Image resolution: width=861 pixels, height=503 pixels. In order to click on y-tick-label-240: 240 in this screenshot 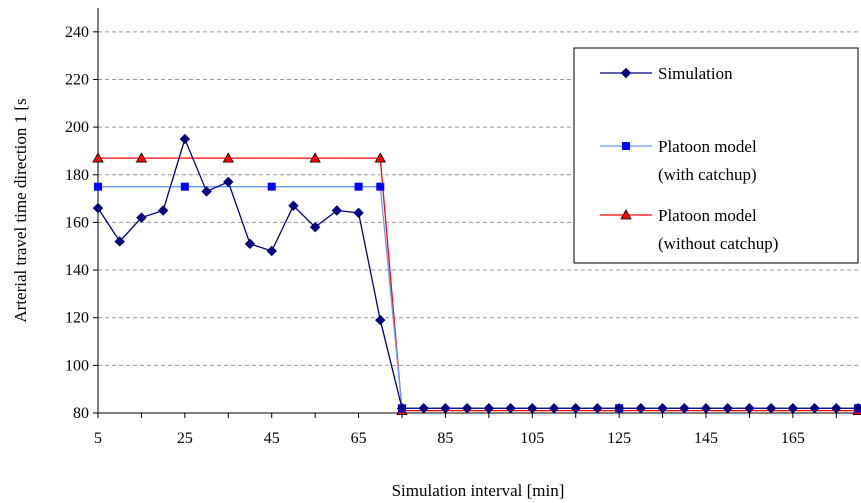, I will do `click(77, 32)`.